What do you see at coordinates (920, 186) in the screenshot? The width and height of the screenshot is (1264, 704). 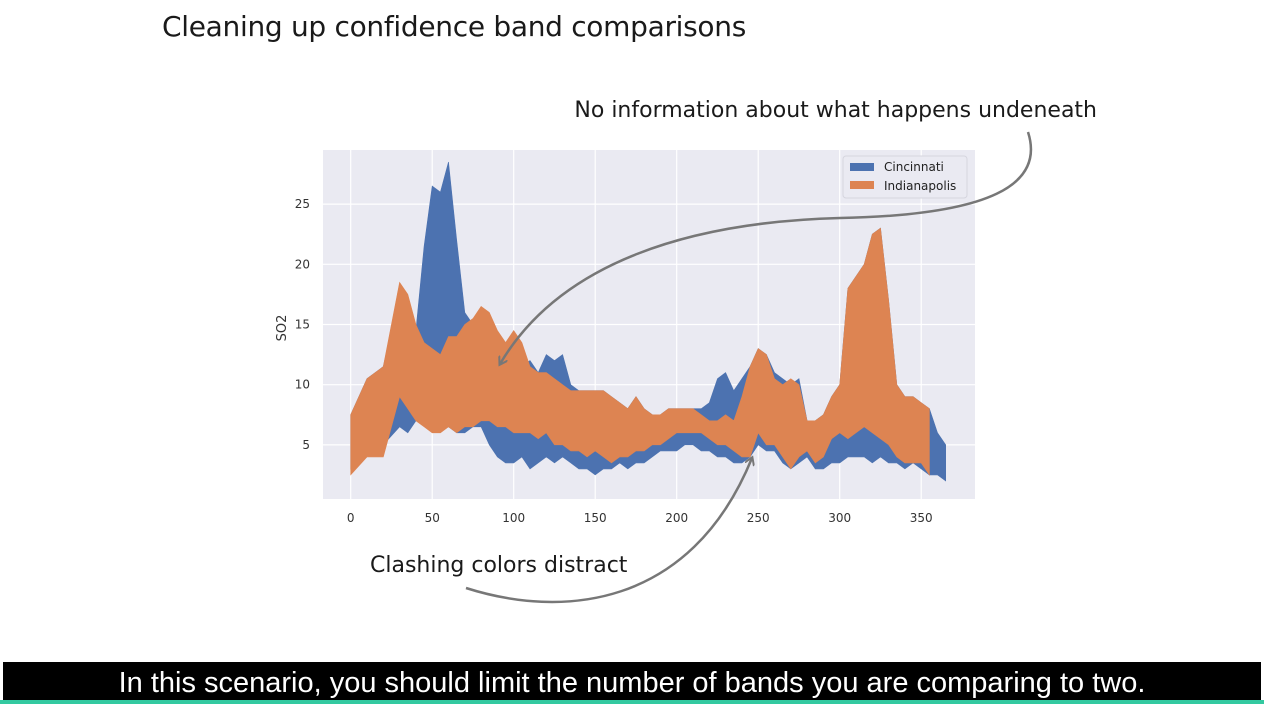 I see `legend-label-indianapolis: Indianapolis` at bounding box center [920, 186].